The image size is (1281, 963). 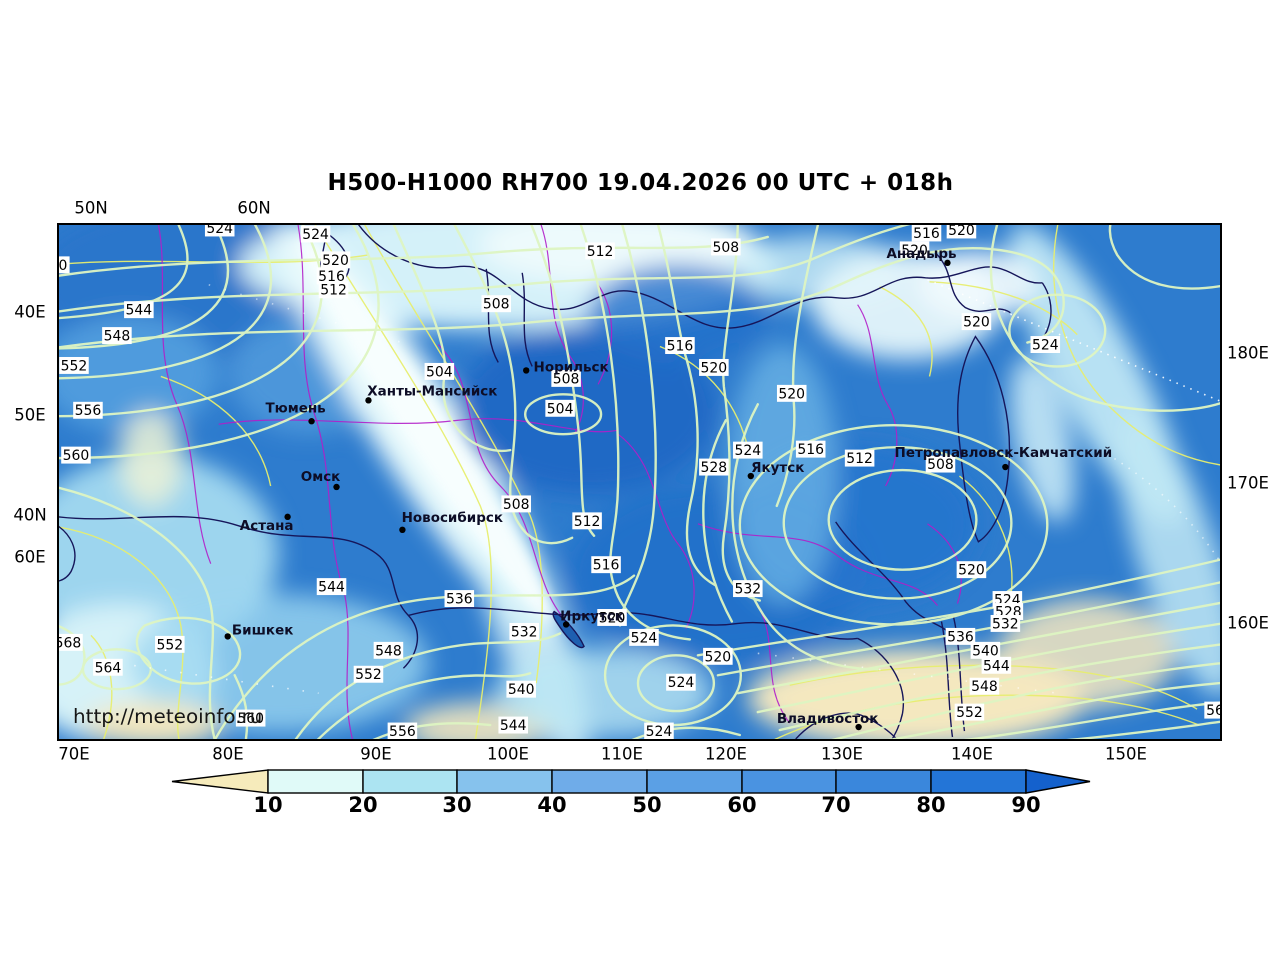 I want to click on axis-bottom-80E: 80E, so click(x=228, y=754).